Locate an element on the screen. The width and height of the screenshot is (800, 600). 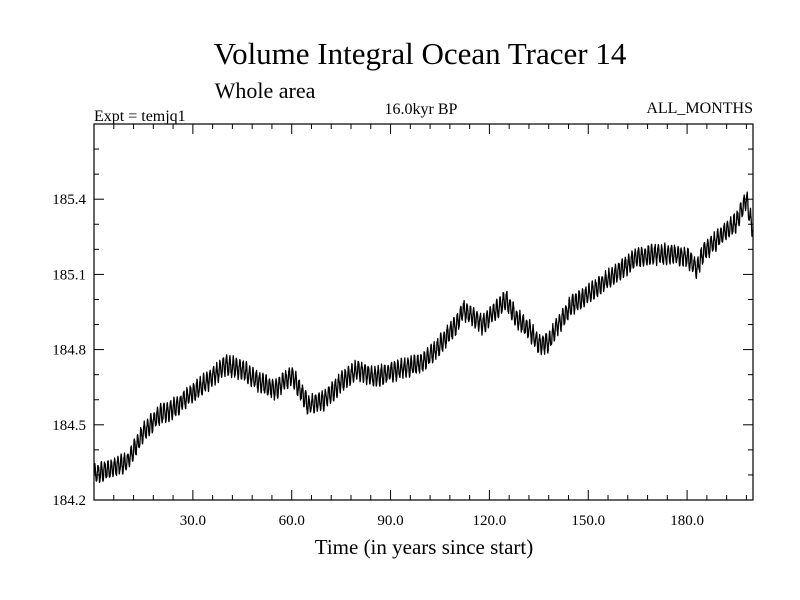
x-tick-label: 90.0 is located at coordinates (390, 521).